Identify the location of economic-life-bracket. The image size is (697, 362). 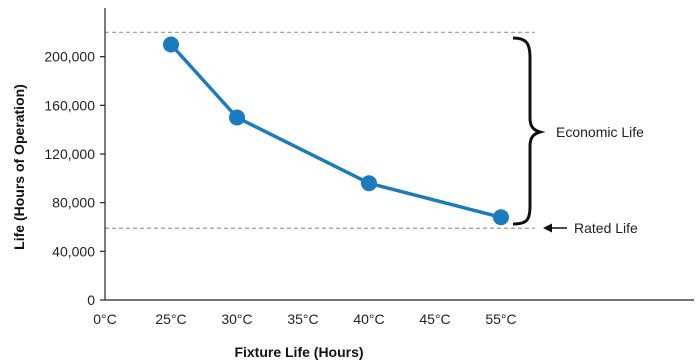
(529, 131).